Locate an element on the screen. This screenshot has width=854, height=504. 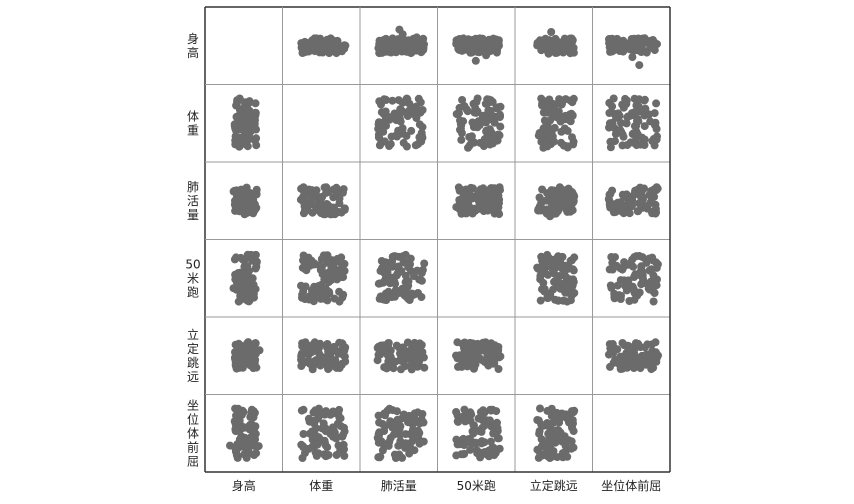
row-label-char: 立 is located at coordinates (193, 334).